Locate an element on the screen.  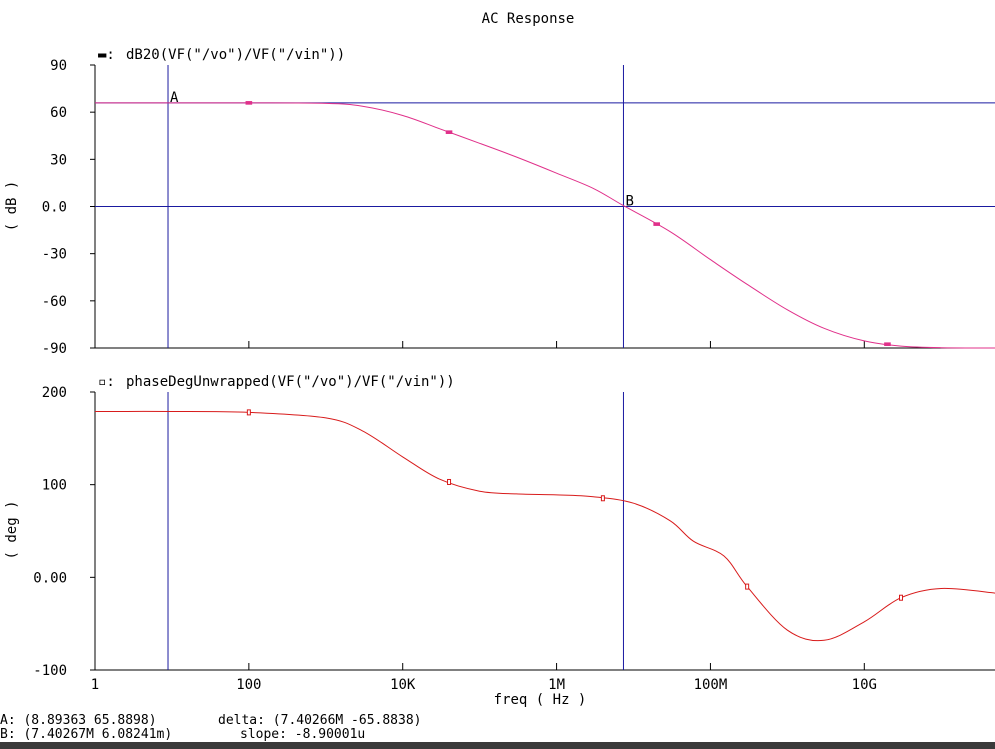
y-tick-label: 30 is located at coordinates (58, 160).